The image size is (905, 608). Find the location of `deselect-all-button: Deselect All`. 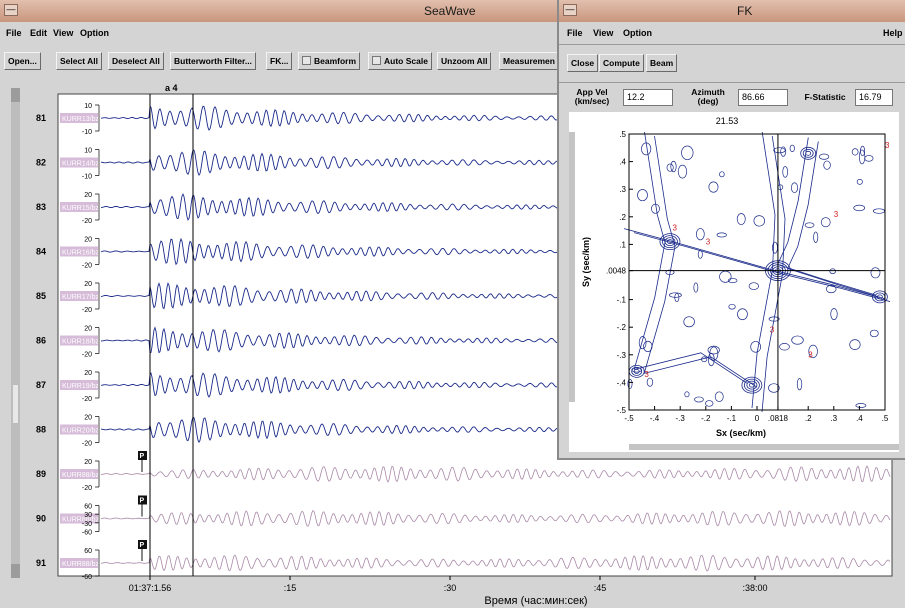

deselect-all-button: Deselect All is located at coordinates (136, 61).